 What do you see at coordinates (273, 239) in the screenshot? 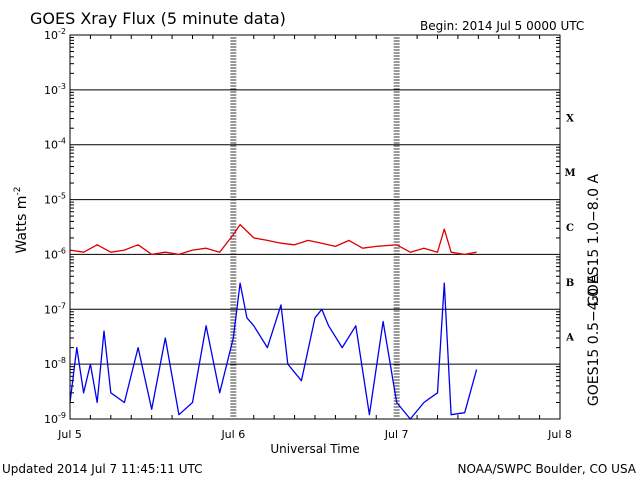
I see `series-long-line` at bounding box center [273, 239].